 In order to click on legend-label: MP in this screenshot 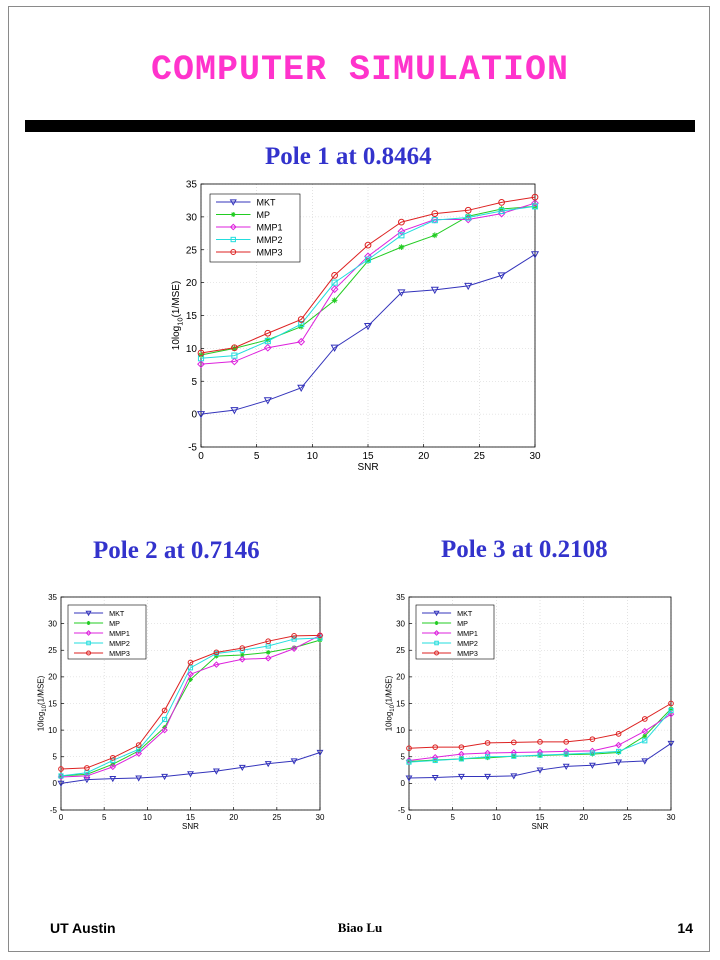, I will do `click(114, 623)`.